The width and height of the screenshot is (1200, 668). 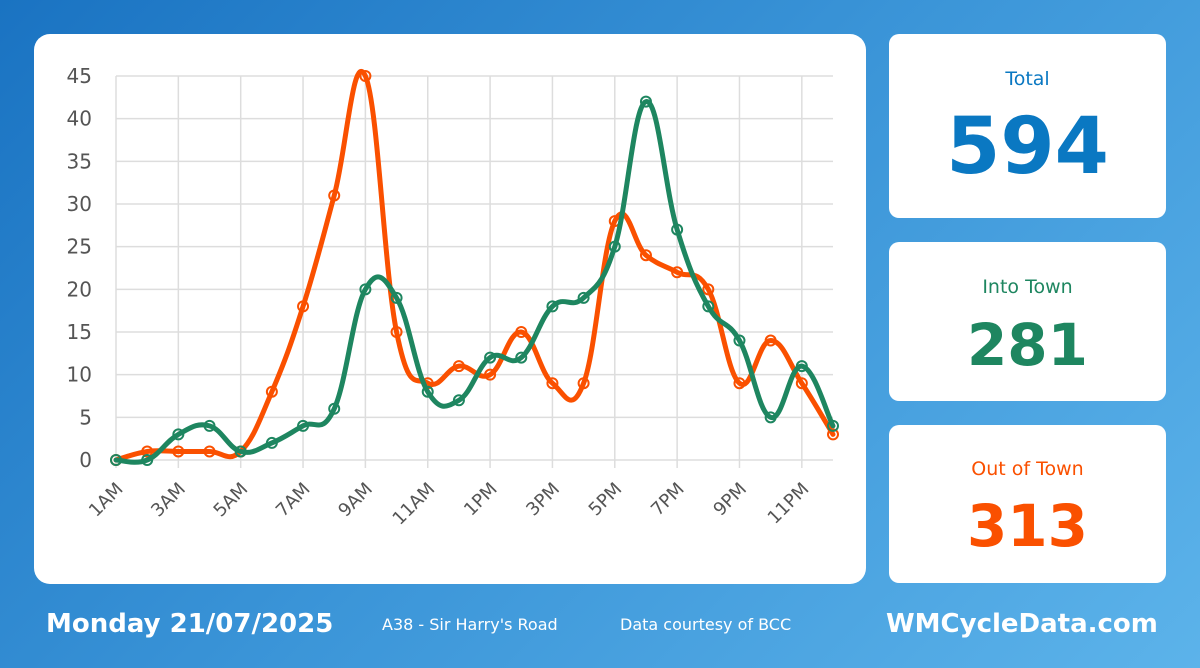 What do you see at coordinates (1027, 345) in the screenshot?
I see `into-town-value: 281` at bounding box center [1027, 345].